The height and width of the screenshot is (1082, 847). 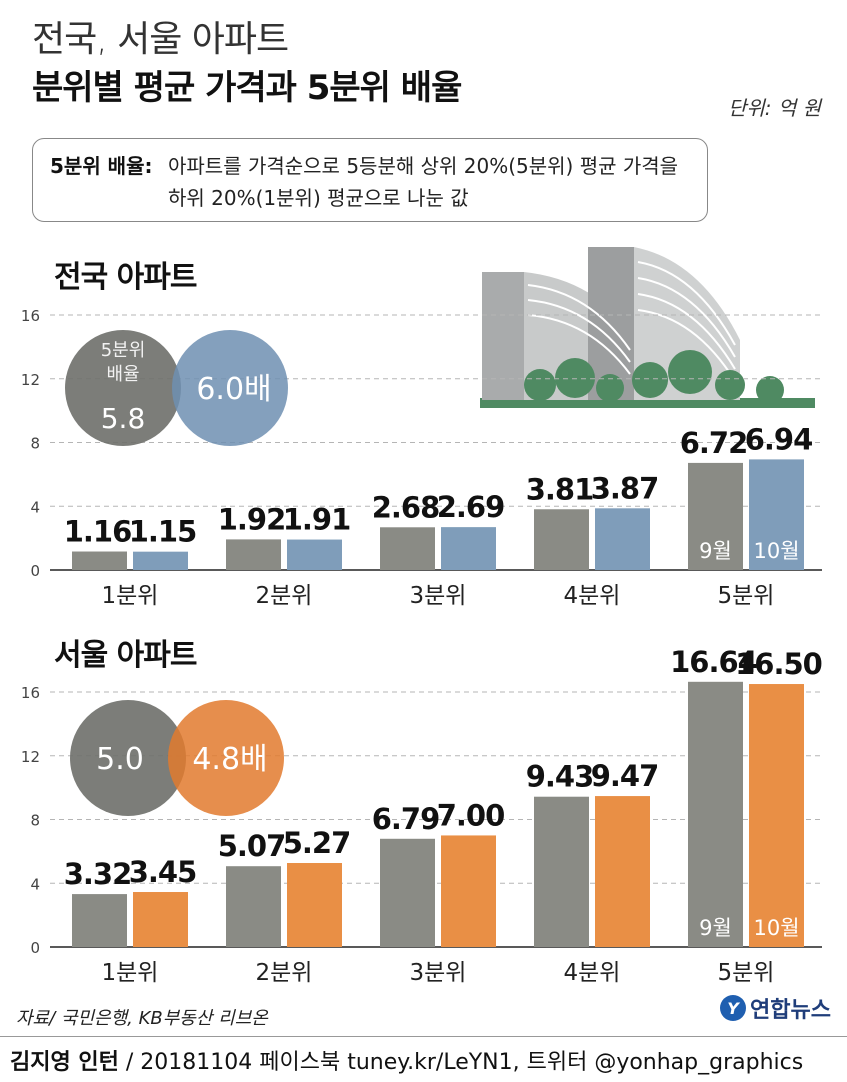 What do you see at coordinates (560, 777) in the screenshot?
I see `data-label: 9.43` at bounding box center [560, 777].